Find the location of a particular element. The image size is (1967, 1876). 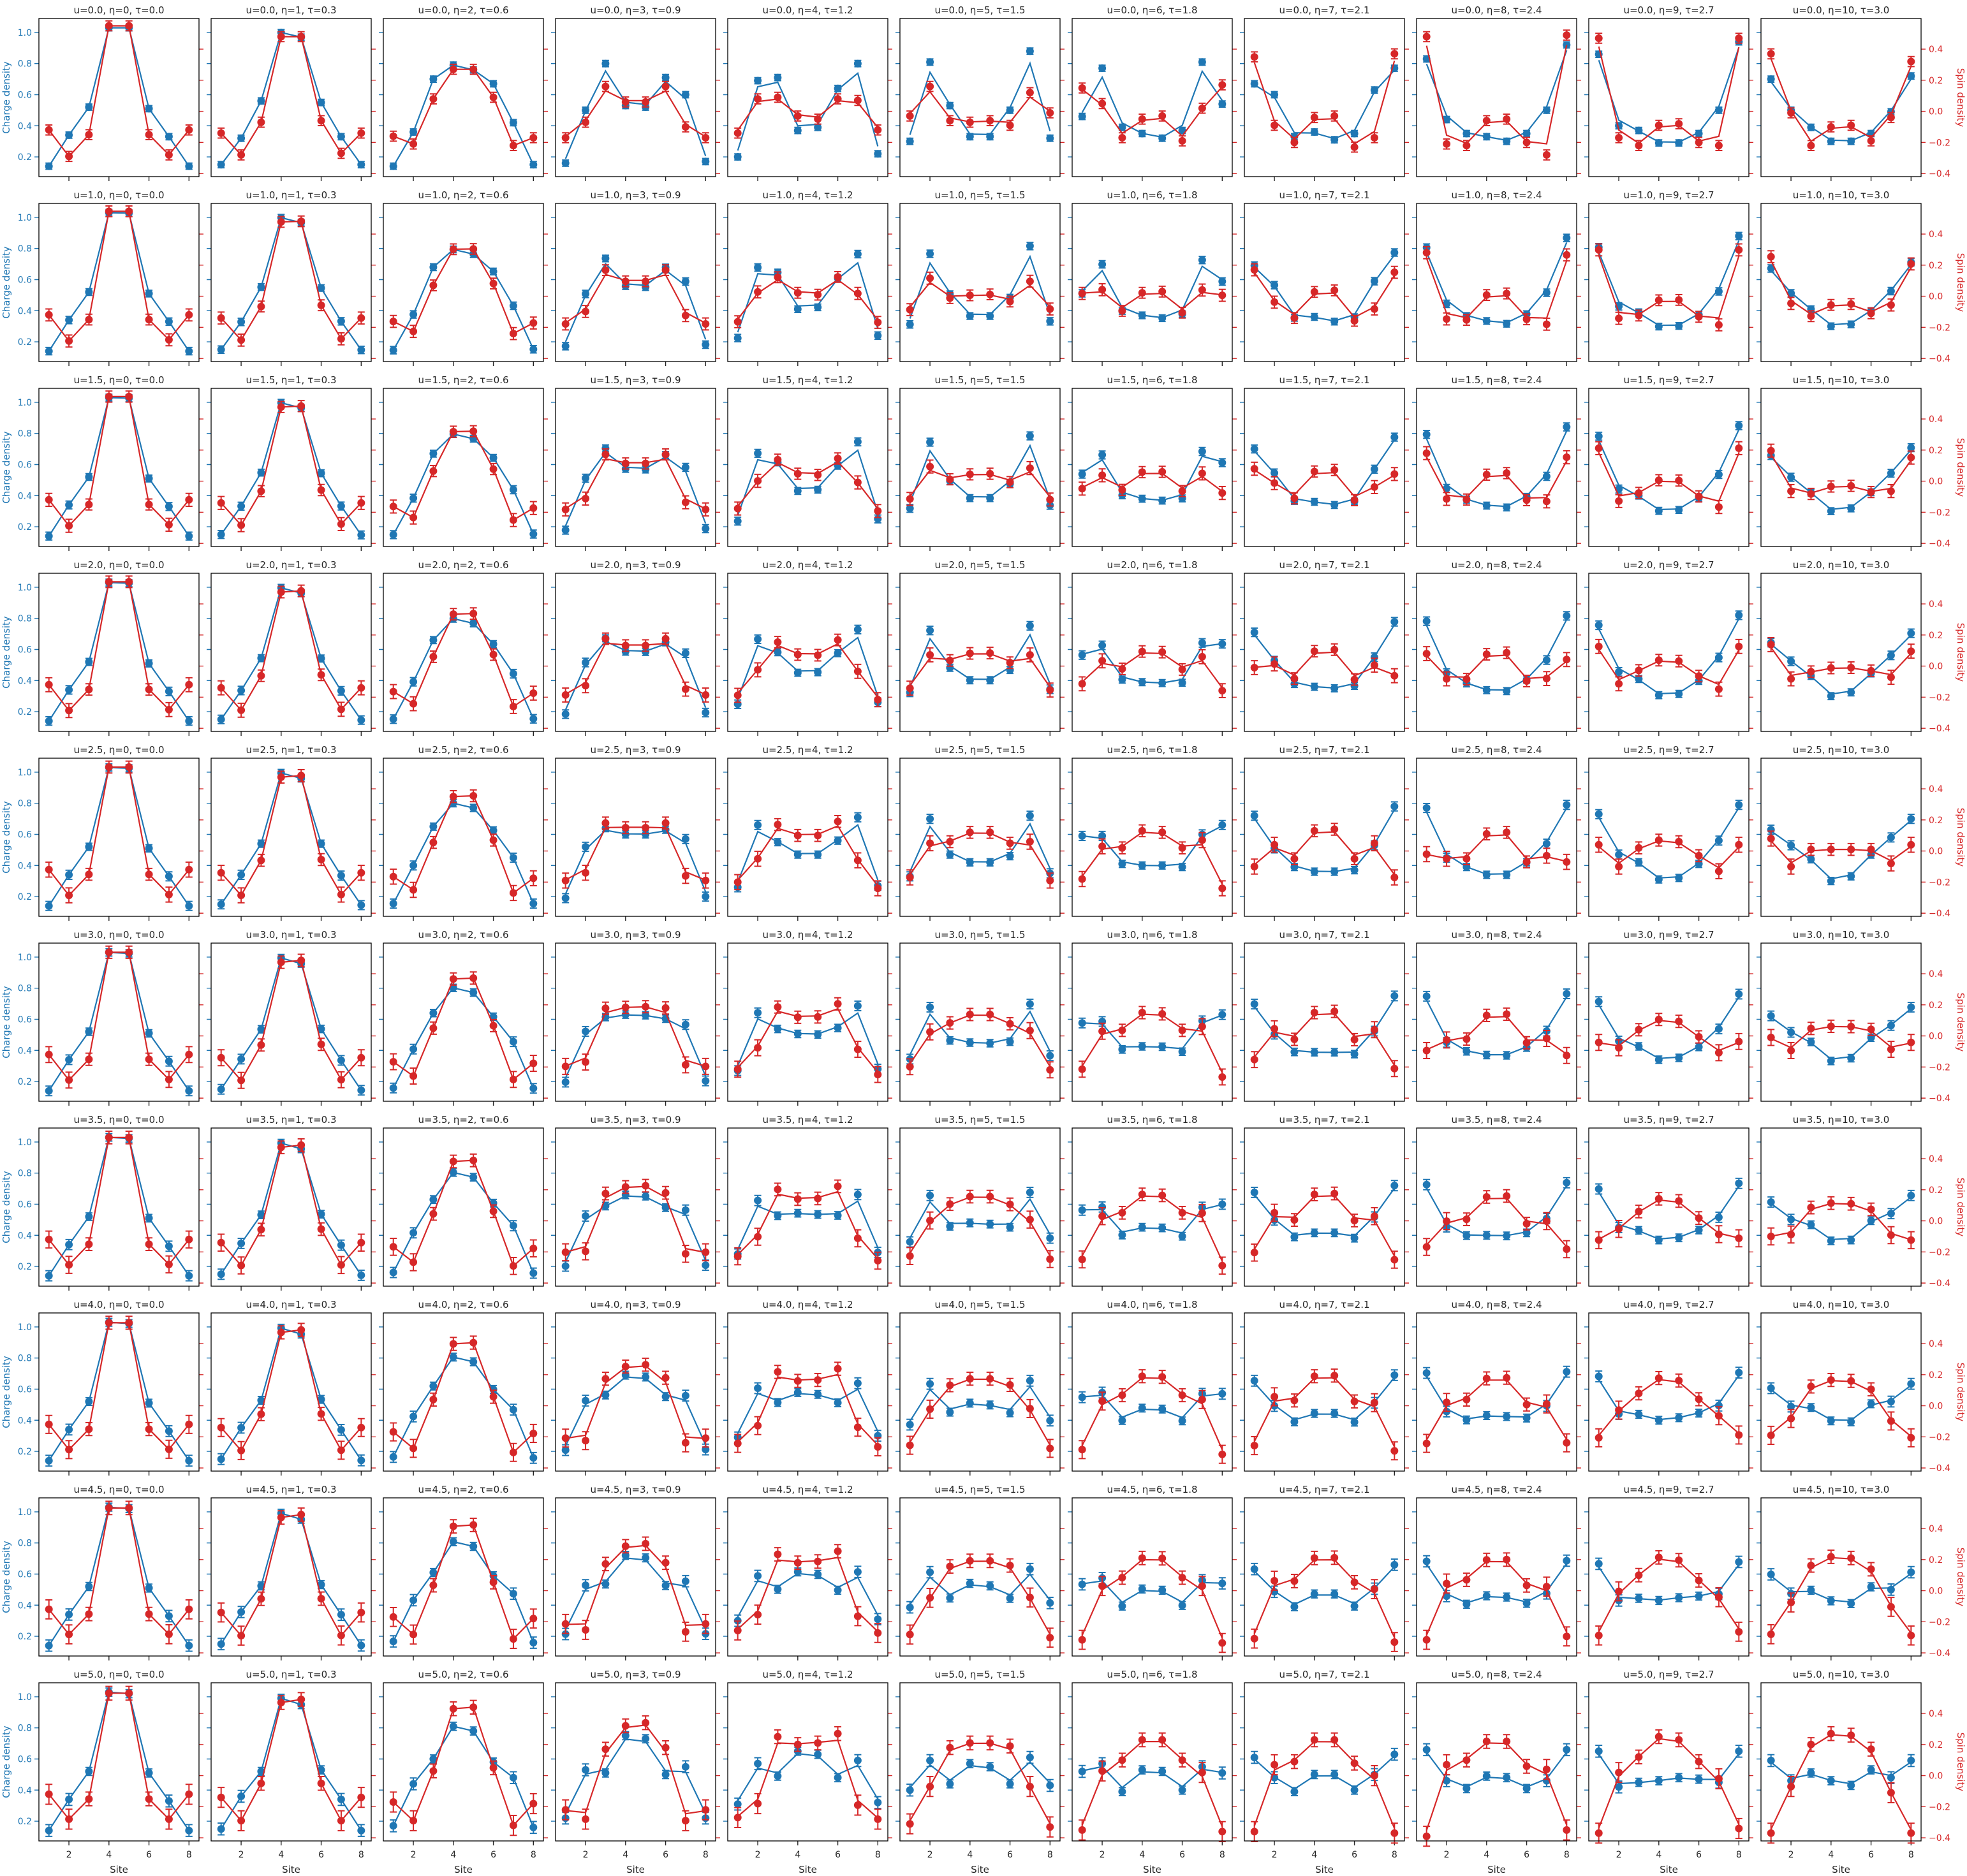

panel-title: u=3.5, η=4, τ=1.2 is located at coordinates (807, 1119).